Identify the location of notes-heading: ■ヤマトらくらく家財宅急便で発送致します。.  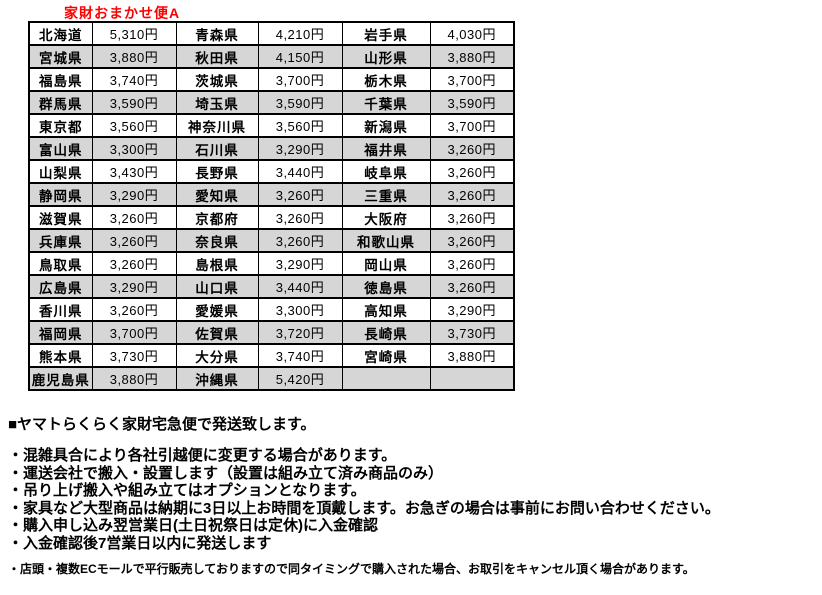
(162, 424).